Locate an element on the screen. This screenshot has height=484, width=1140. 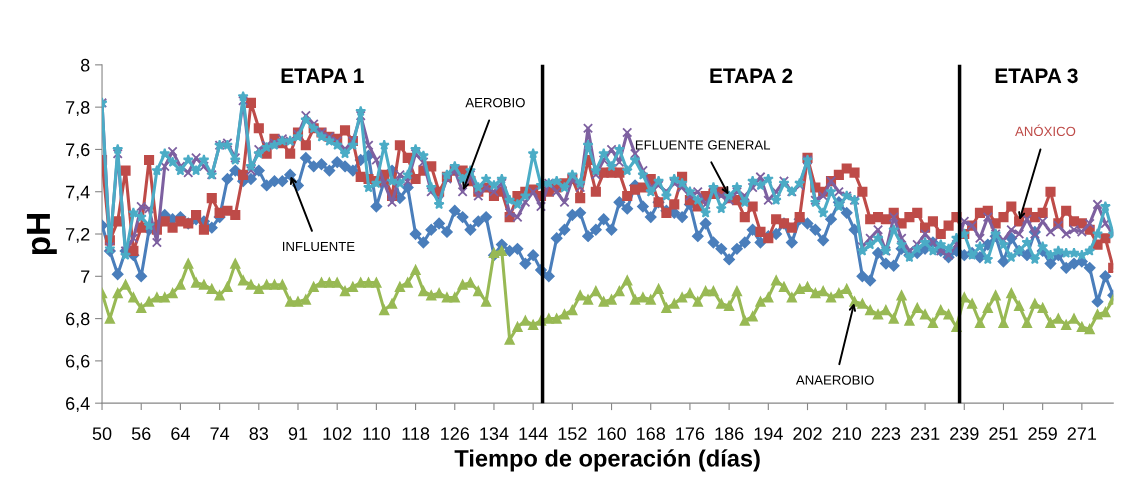
x-tick-label: 168 is located at coordinates (651, 434).